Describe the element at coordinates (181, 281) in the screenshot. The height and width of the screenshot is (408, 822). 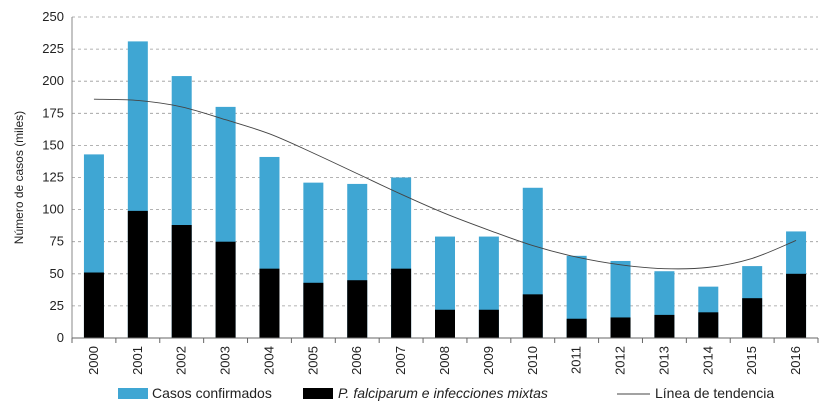
I see `bar-falciparum-2002` at that location.